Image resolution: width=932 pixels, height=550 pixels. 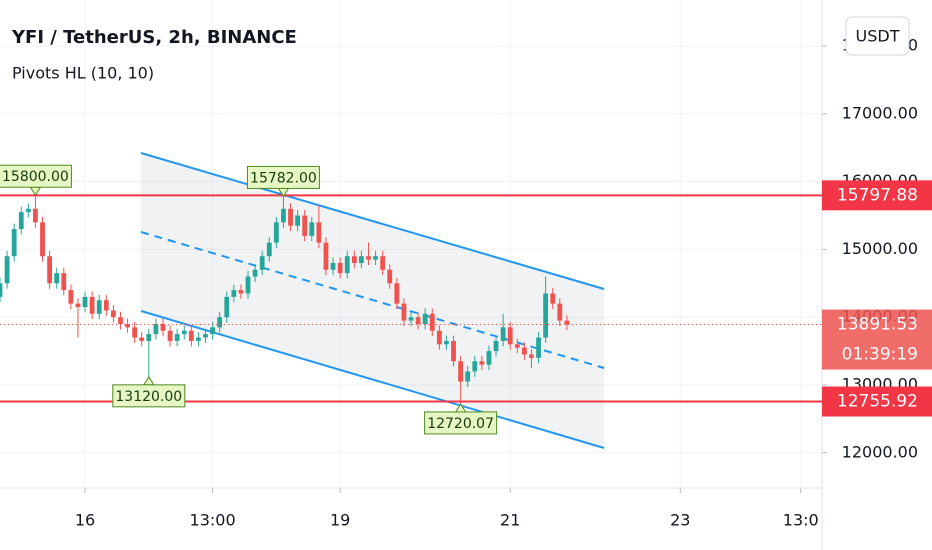 What do you see at coordinates (880, 248) in the screenshot?
I see `y-tick-label: 15000.00` at bounding box center [880, 248].